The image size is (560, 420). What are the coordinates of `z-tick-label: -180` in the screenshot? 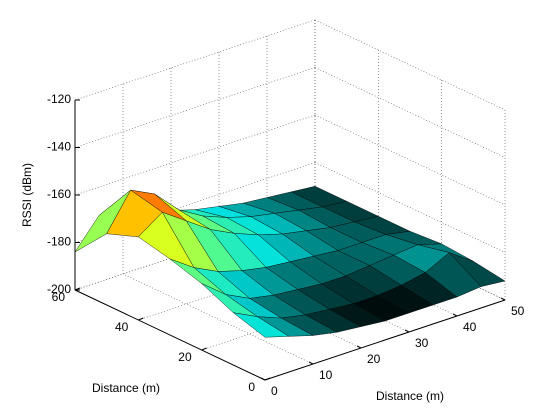 It's located at (59, 242).